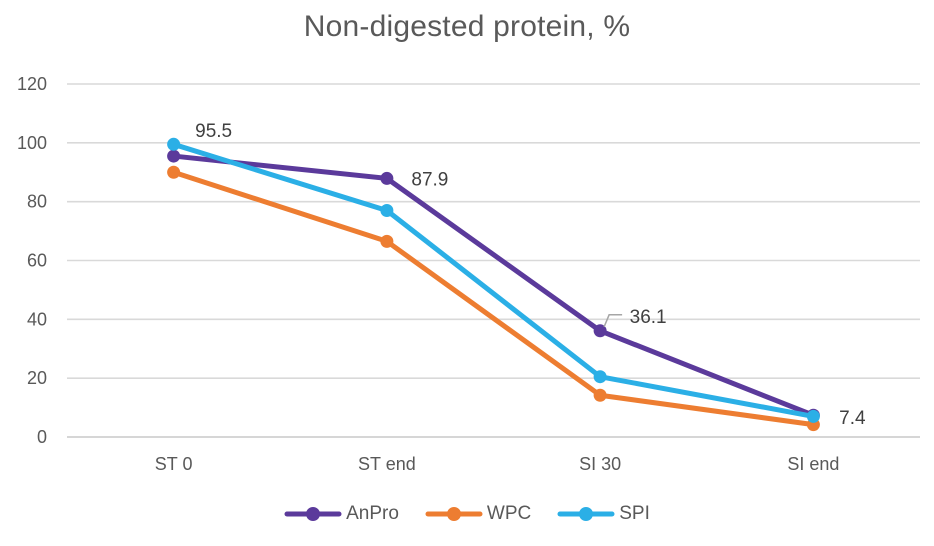  Describe the element at coordinates (634, 513) in the screenshot. I see `legend-item-label: SPI` at that location.